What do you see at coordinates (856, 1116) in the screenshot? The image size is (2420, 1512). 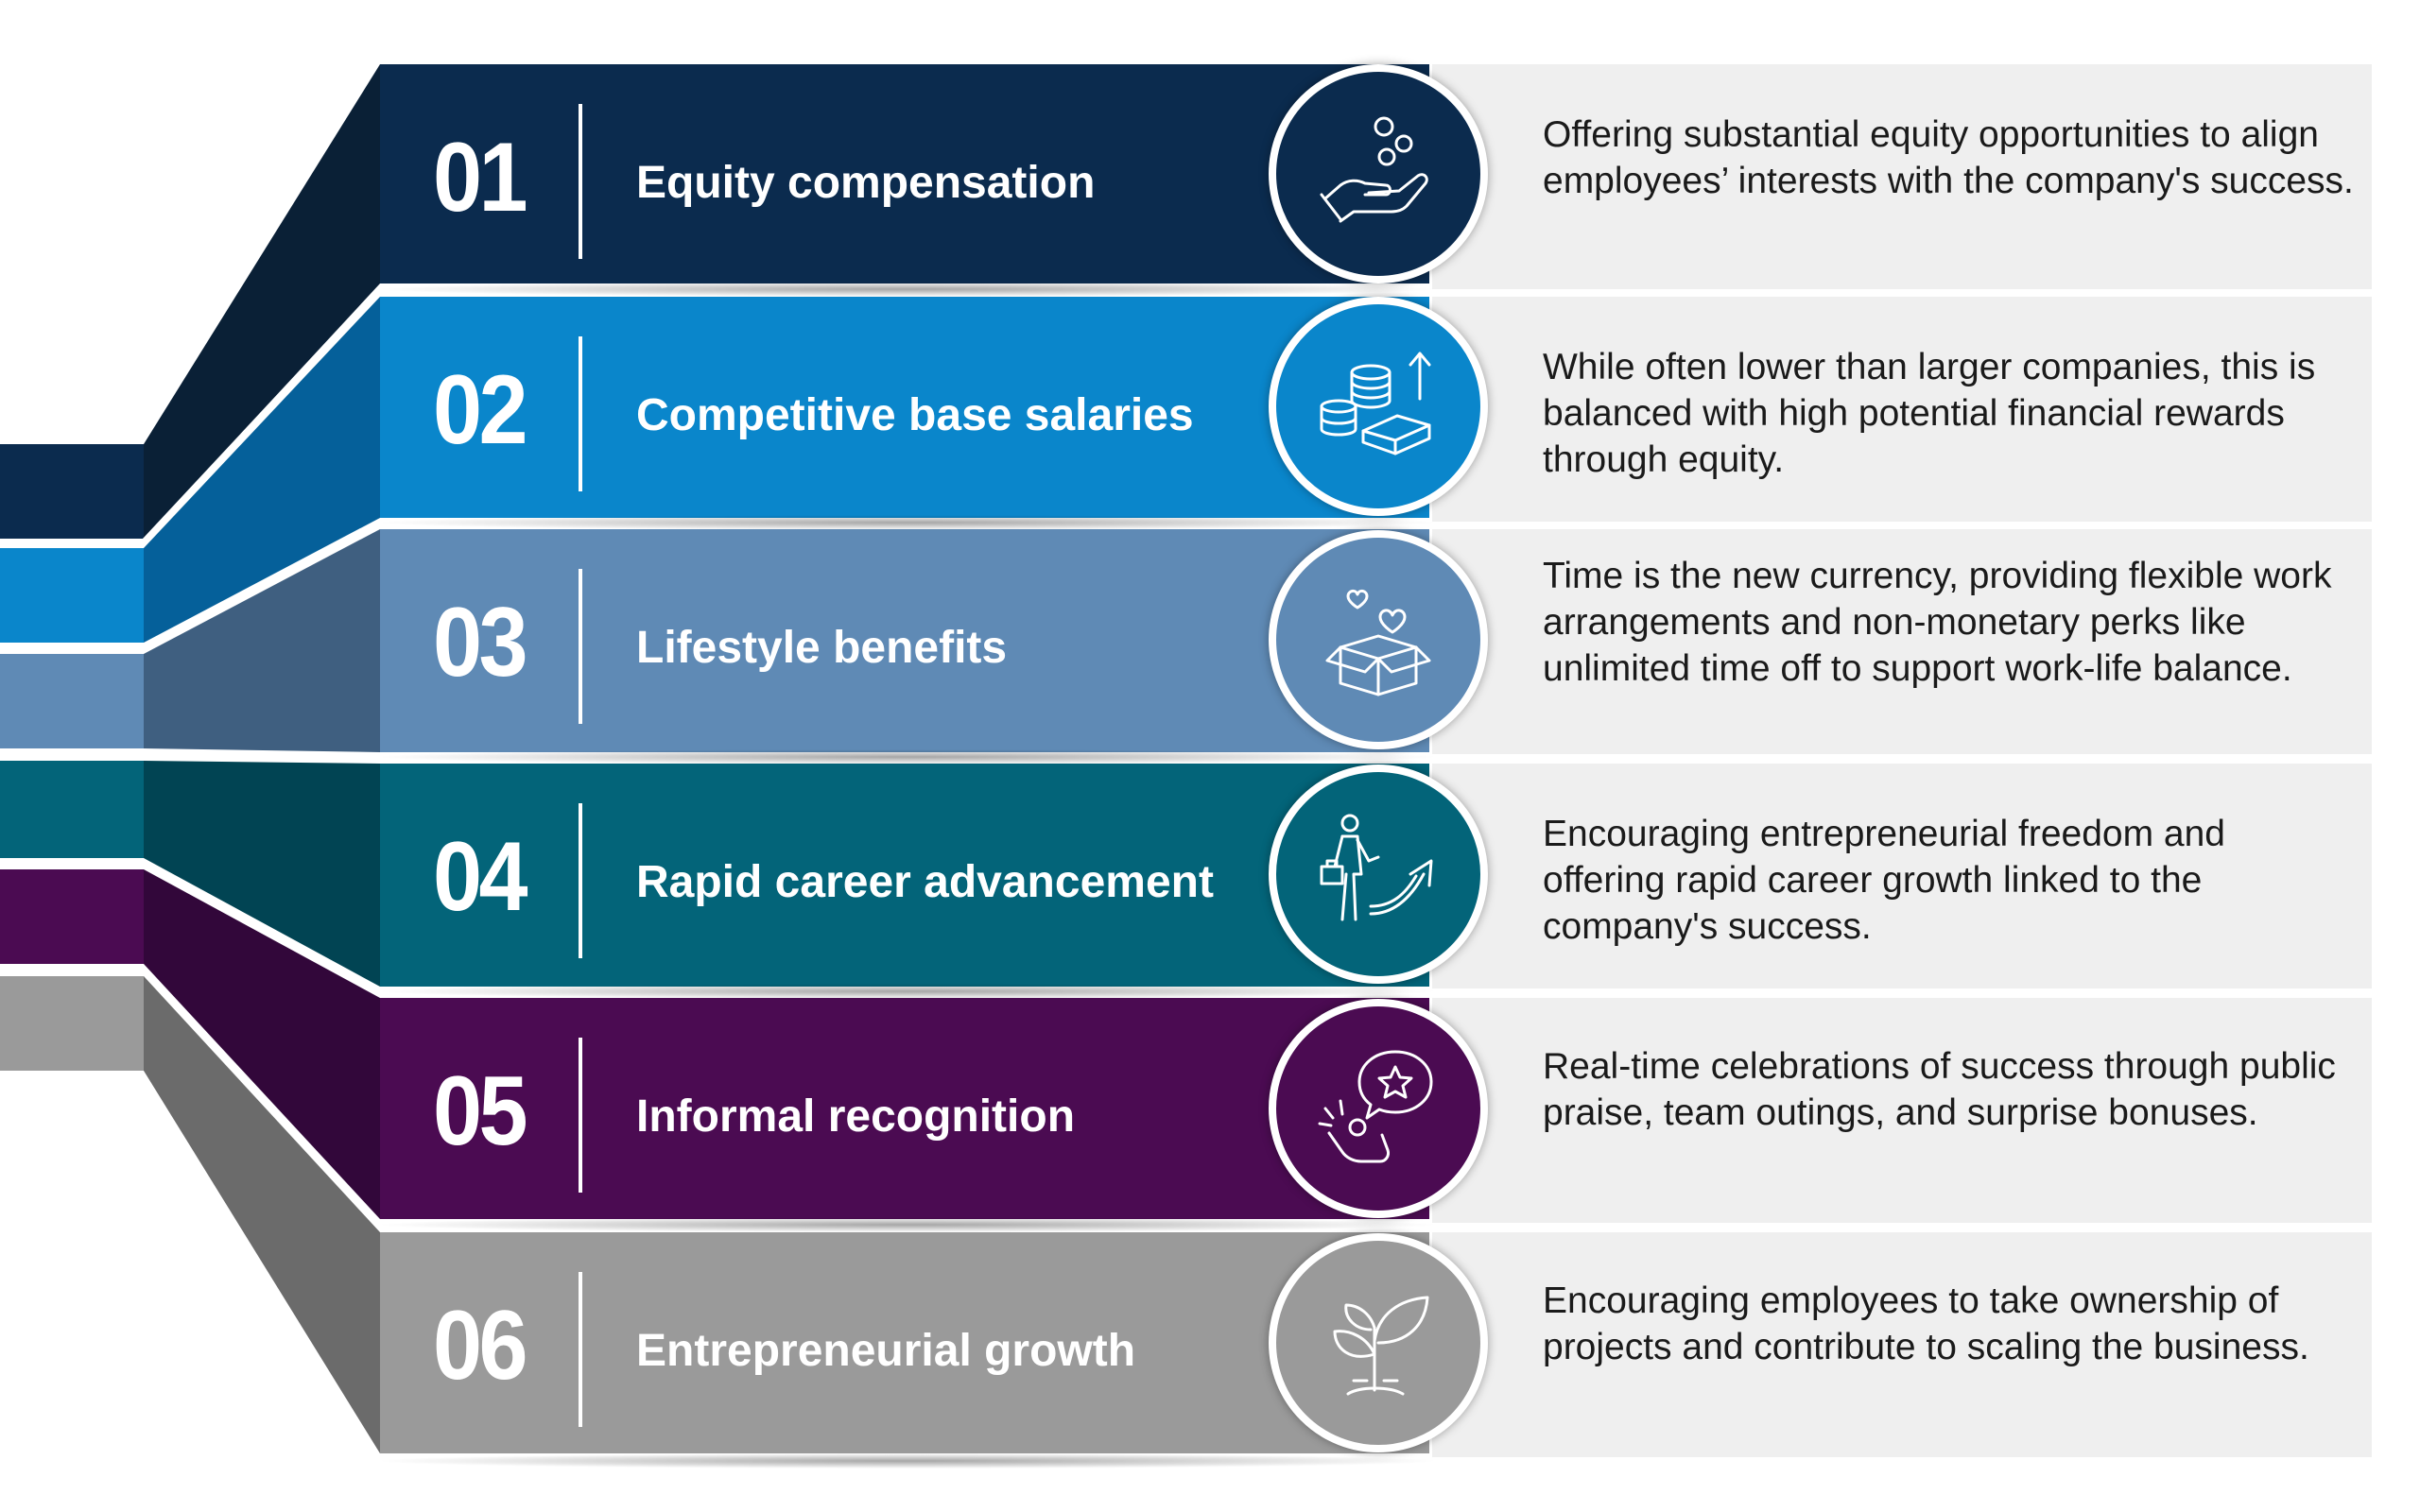 I see `row-title: Informal recognition` at bounding box center [856, 1116].